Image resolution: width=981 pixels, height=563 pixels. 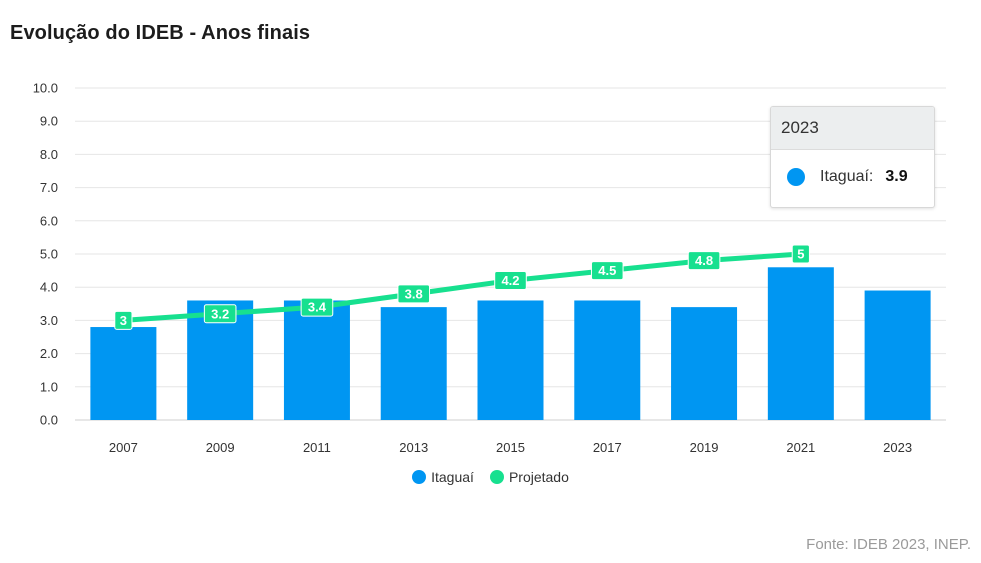 I want to click on bar-2007, so click(x=123, y=373).